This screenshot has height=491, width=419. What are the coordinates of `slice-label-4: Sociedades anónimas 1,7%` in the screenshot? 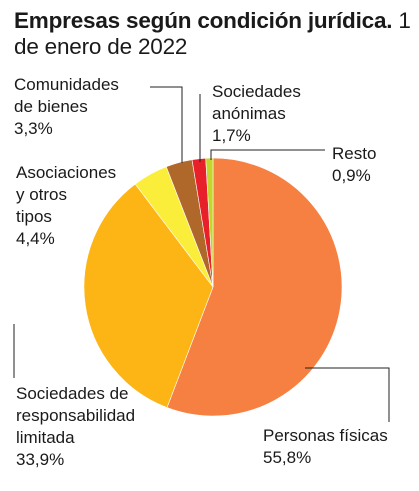 It's located at (256, 114).